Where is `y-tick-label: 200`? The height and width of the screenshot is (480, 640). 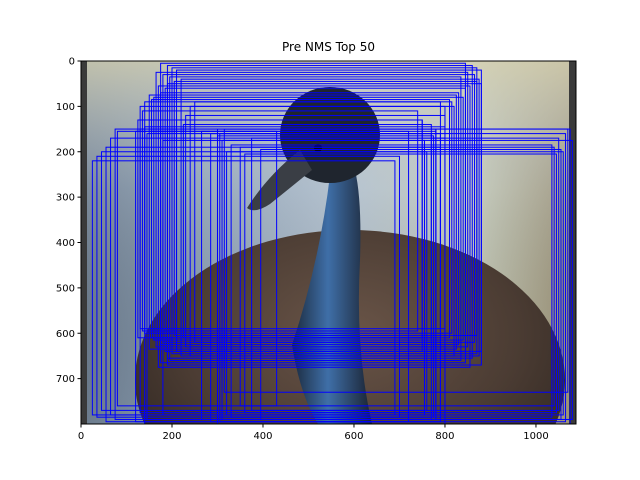
y-tick-label: 200 is located at coordinates (65, 152).